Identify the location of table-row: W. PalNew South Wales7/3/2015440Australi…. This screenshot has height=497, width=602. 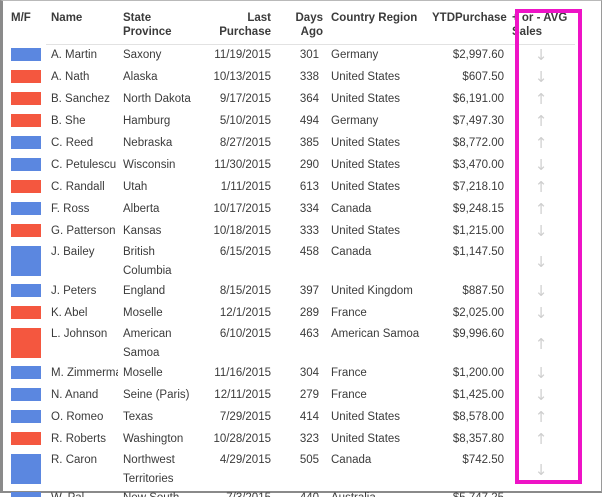
(290, 493).